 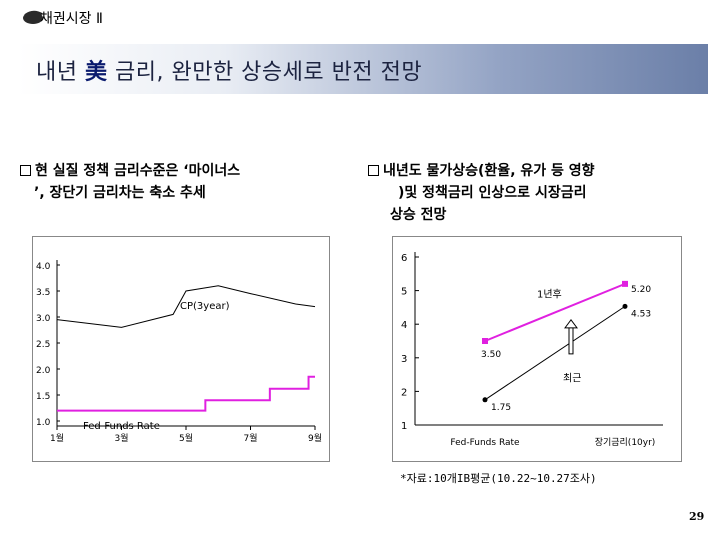 I want to click on left-bullet: 현 실질 정책 금리수준은 ‘마이너스 ’, 장단기 금리차는 축소 추세, so click(x=195, y=182).